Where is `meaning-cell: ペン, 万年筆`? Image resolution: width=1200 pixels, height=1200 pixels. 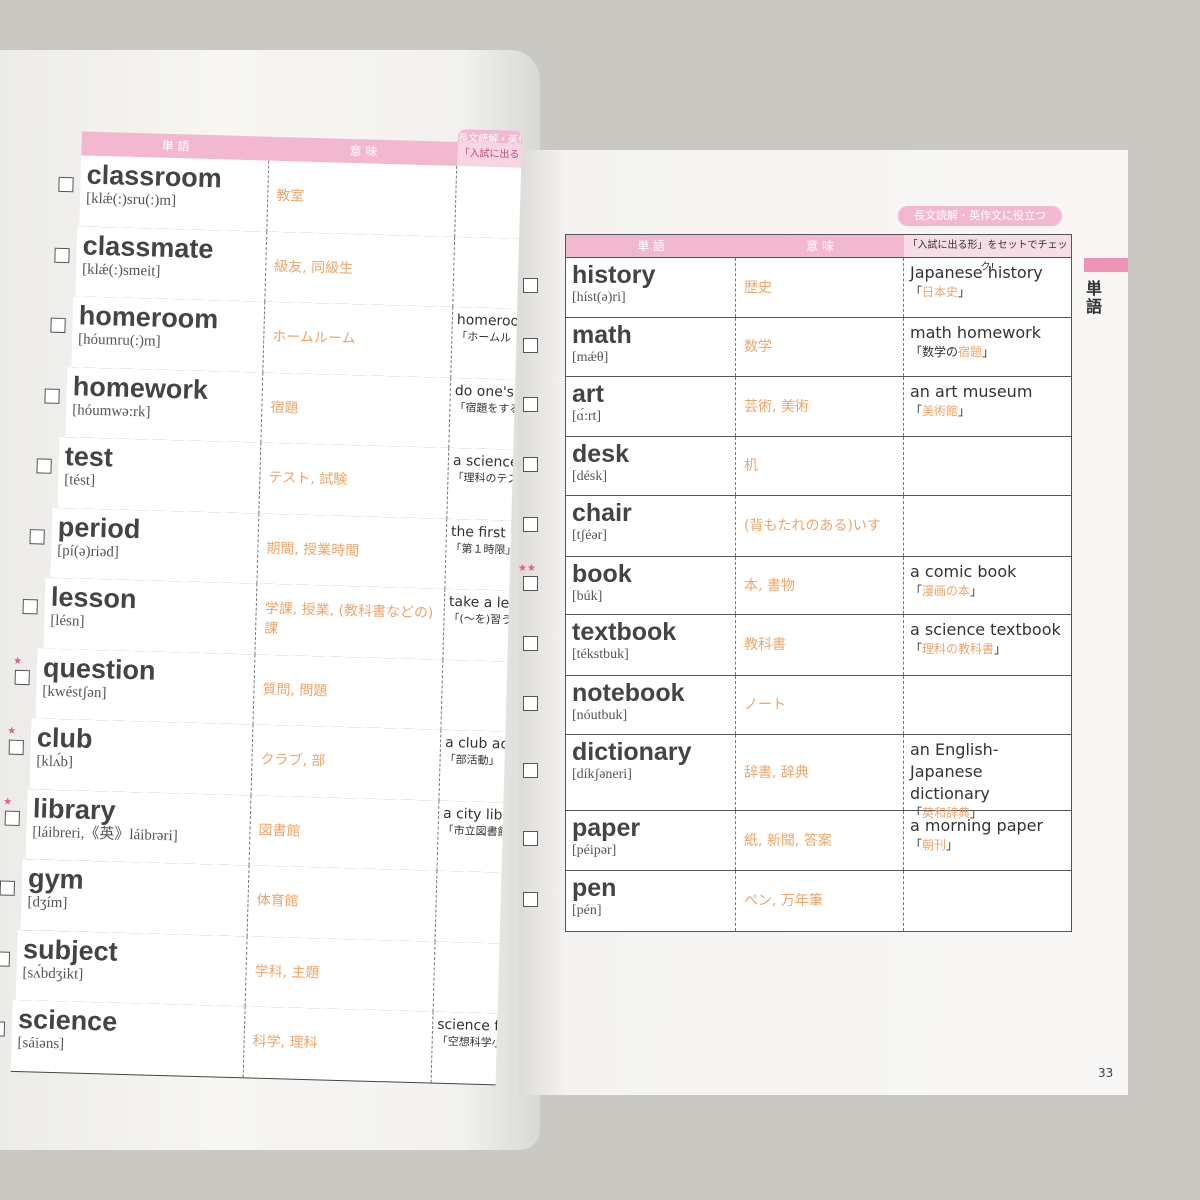
meaning-cell: ペン, 万年筆 is located at coordinates (820, 901).